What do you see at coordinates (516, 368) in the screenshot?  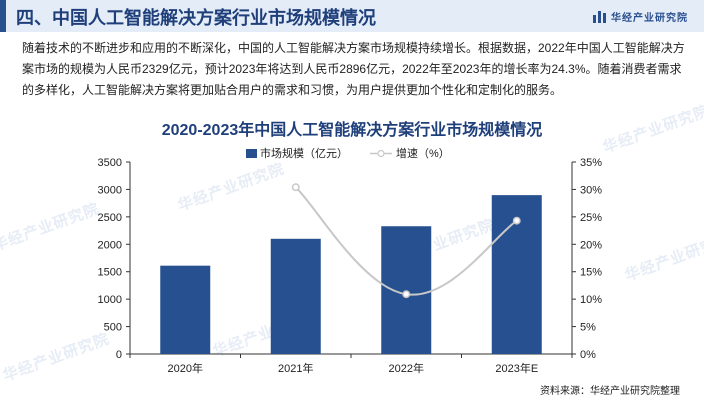 I see `x-tick-label: 2023年E` at bounding box center [516, 368].